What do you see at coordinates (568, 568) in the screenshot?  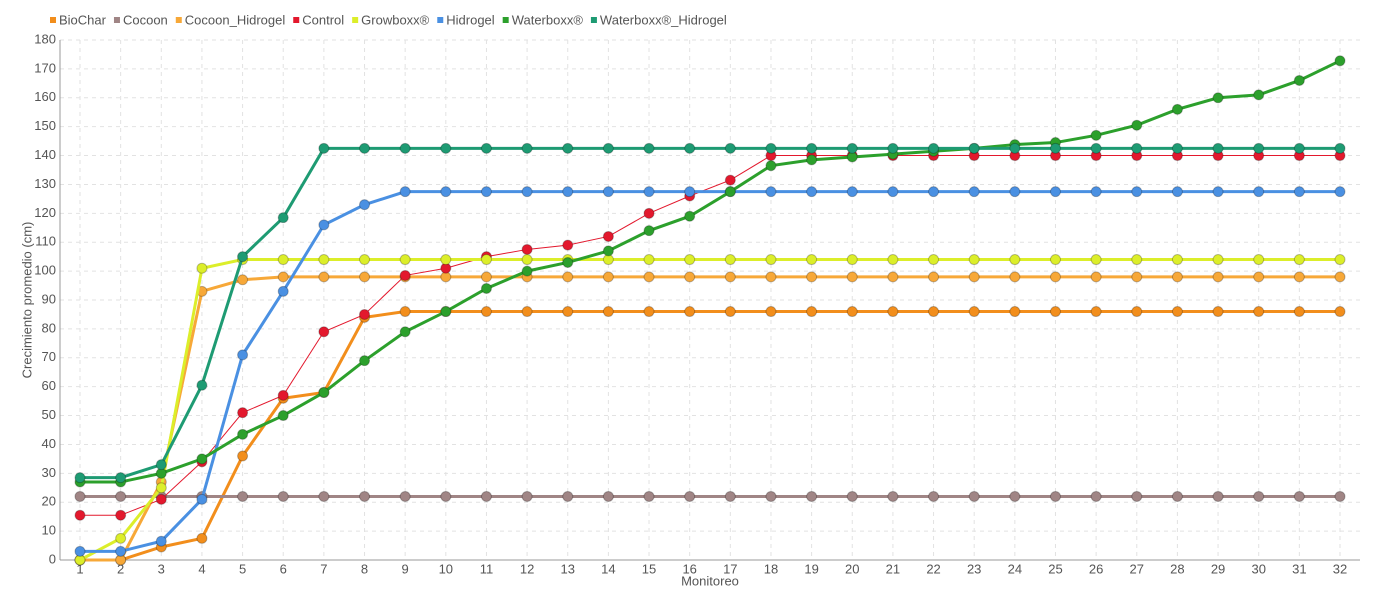 I see `x-tick-label: 13` at bounding box center [568, 568].